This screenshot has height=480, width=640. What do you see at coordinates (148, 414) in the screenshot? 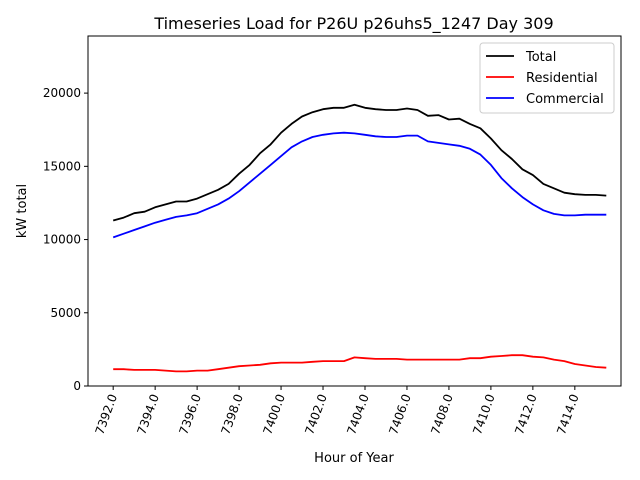
I see `x-tick-label: 7394.0` at bounding box center [148, 414].